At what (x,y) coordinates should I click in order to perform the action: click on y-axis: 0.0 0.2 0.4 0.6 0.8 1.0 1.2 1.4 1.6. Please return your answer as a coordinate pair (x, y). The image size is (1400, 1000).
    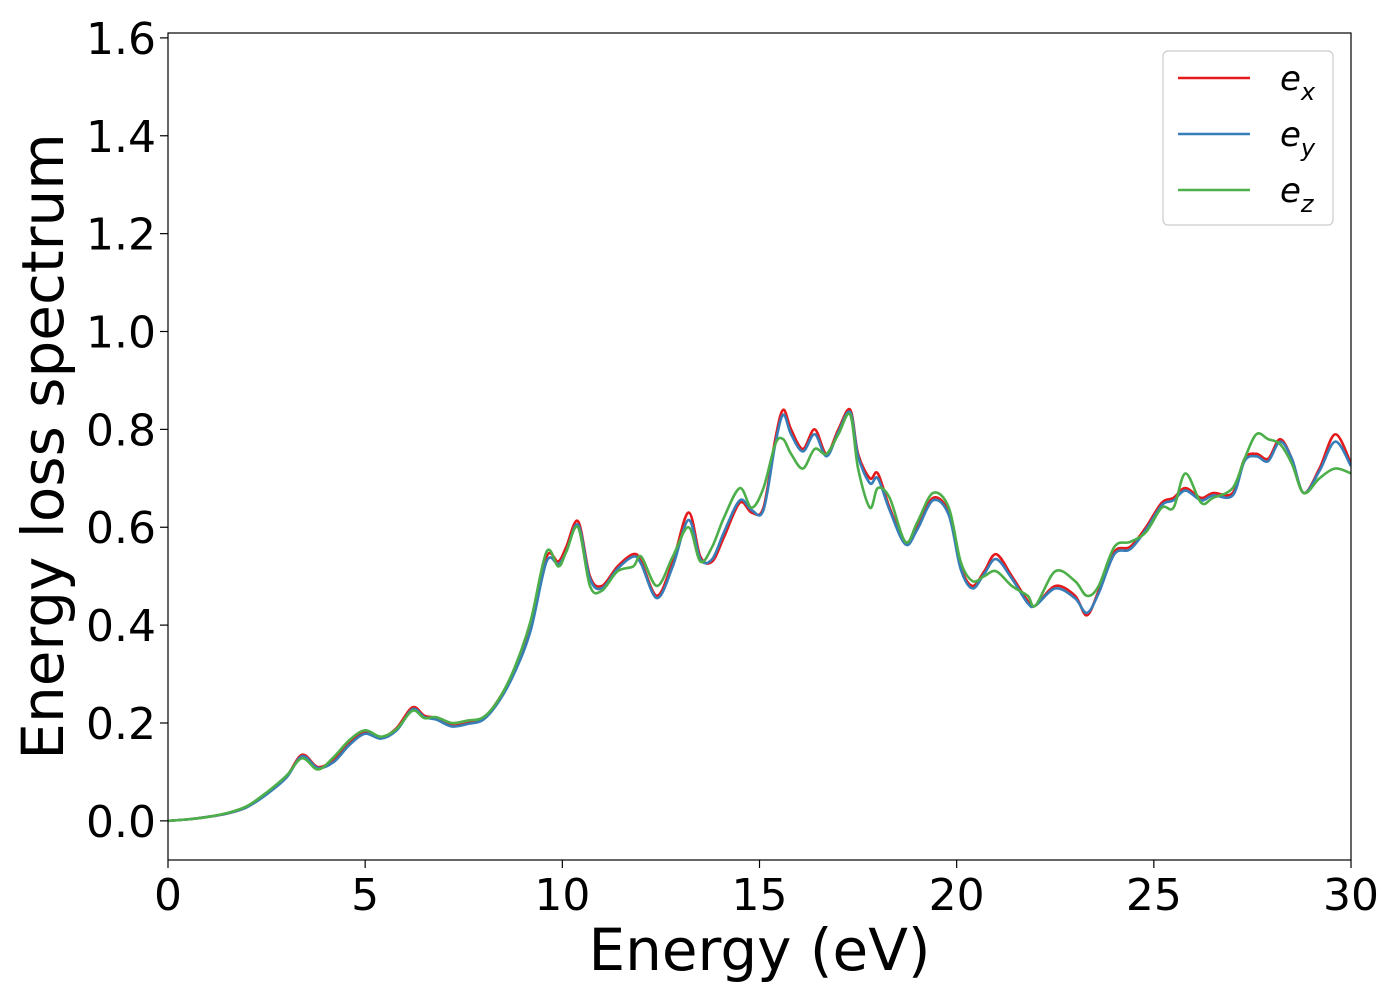
    Looking at the image, I should click on (127, 431).